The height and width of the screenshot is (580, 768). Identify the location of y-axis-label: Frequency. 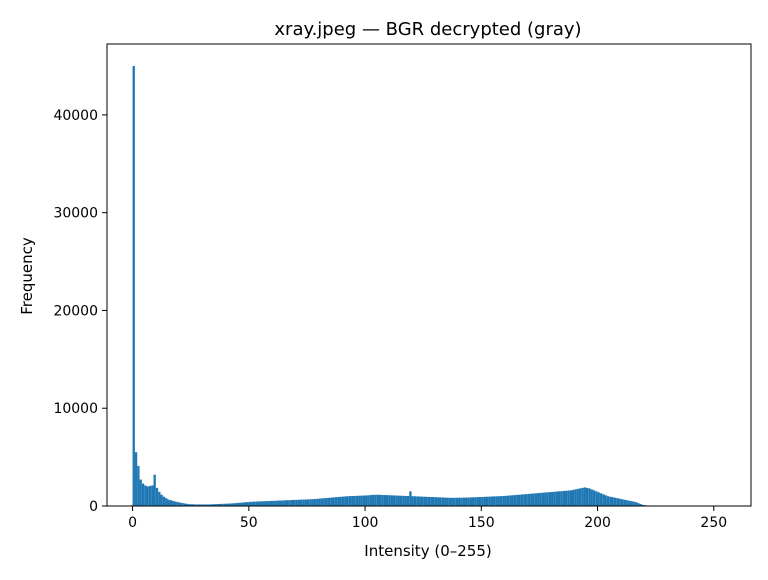
(27, 276).